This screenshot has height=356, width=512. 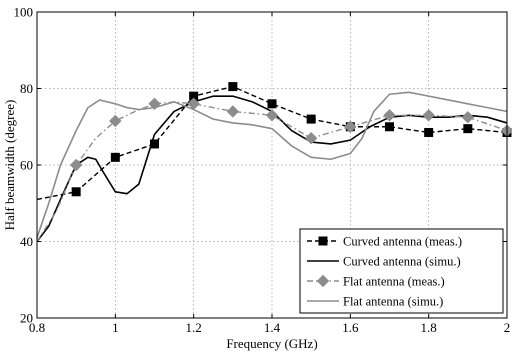 I want to click on legend-marker-flat-antenna-meas, so click(x=323, y=281).